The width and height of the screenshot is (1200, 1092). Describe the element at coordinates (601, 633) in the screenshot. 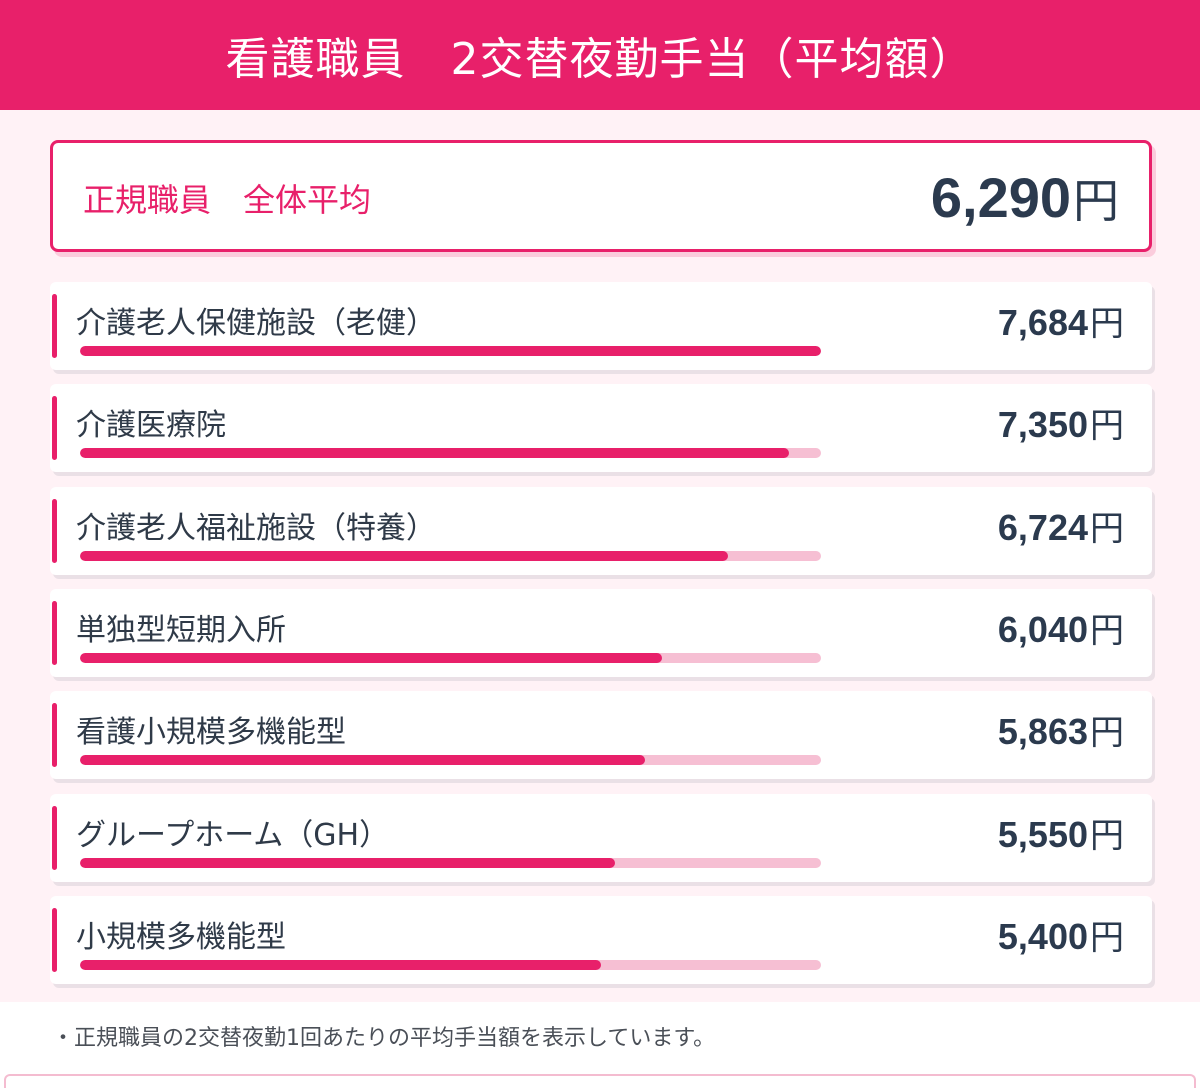

I see `bar-row: 単独型短期入所 6,040 円` at that location.